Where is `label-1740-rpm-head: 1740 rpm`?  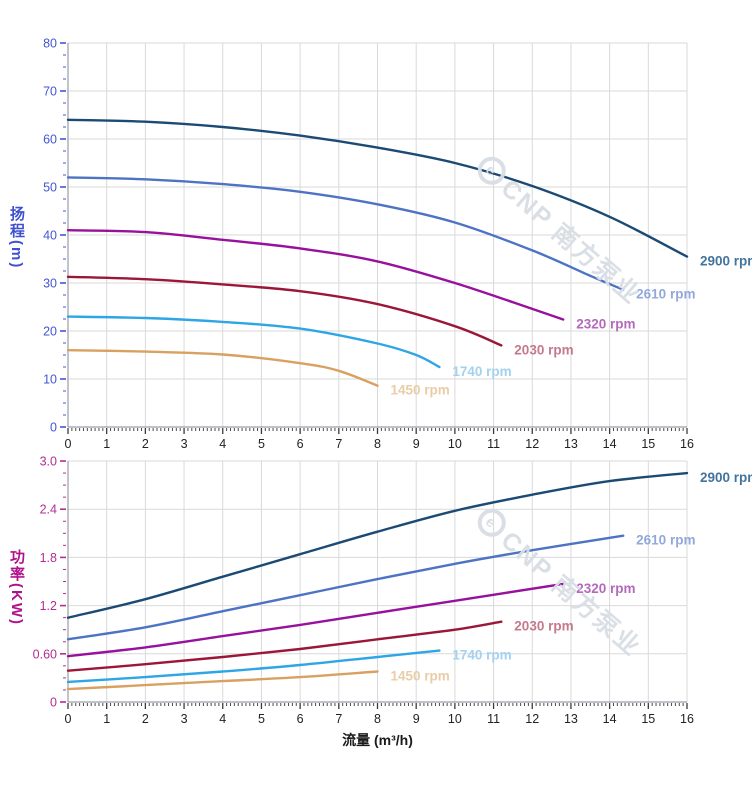
label-1740-rpm-head: 1740 rpm is located at coordinates (481, 371).